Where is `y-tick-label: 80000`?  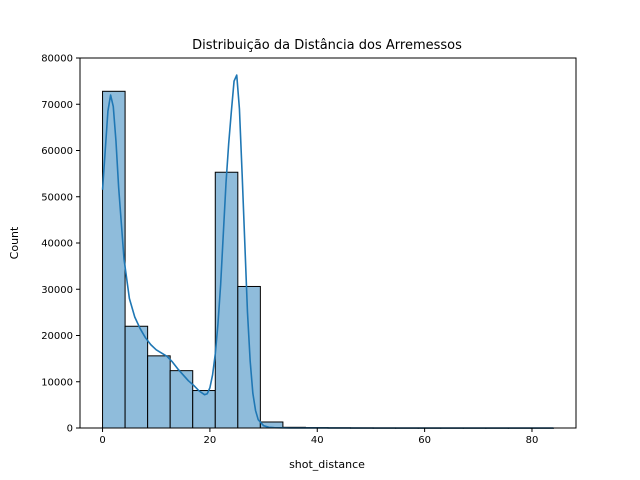 y-tick-label: 80000 is located at coordinates (57, 59).